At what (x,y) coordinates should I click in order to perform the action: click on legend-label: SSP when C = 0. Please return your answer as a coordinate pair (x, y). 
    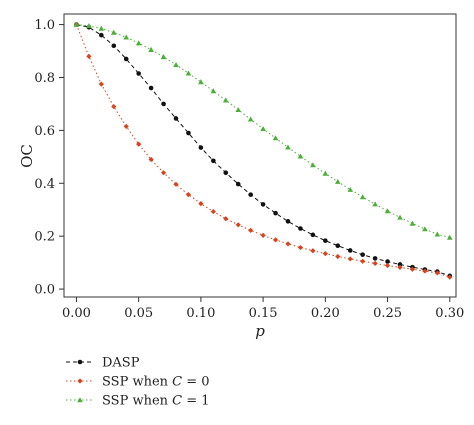
    Looking at the image, I should click on (156, 382).